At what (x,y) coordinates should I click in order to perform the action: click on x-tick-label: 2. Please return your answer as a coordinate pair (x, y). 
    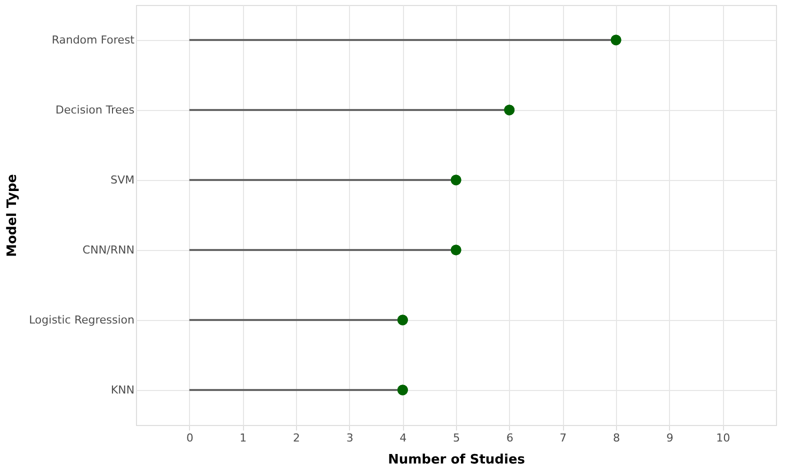
    Looking at the image, I should click on (296, 438).